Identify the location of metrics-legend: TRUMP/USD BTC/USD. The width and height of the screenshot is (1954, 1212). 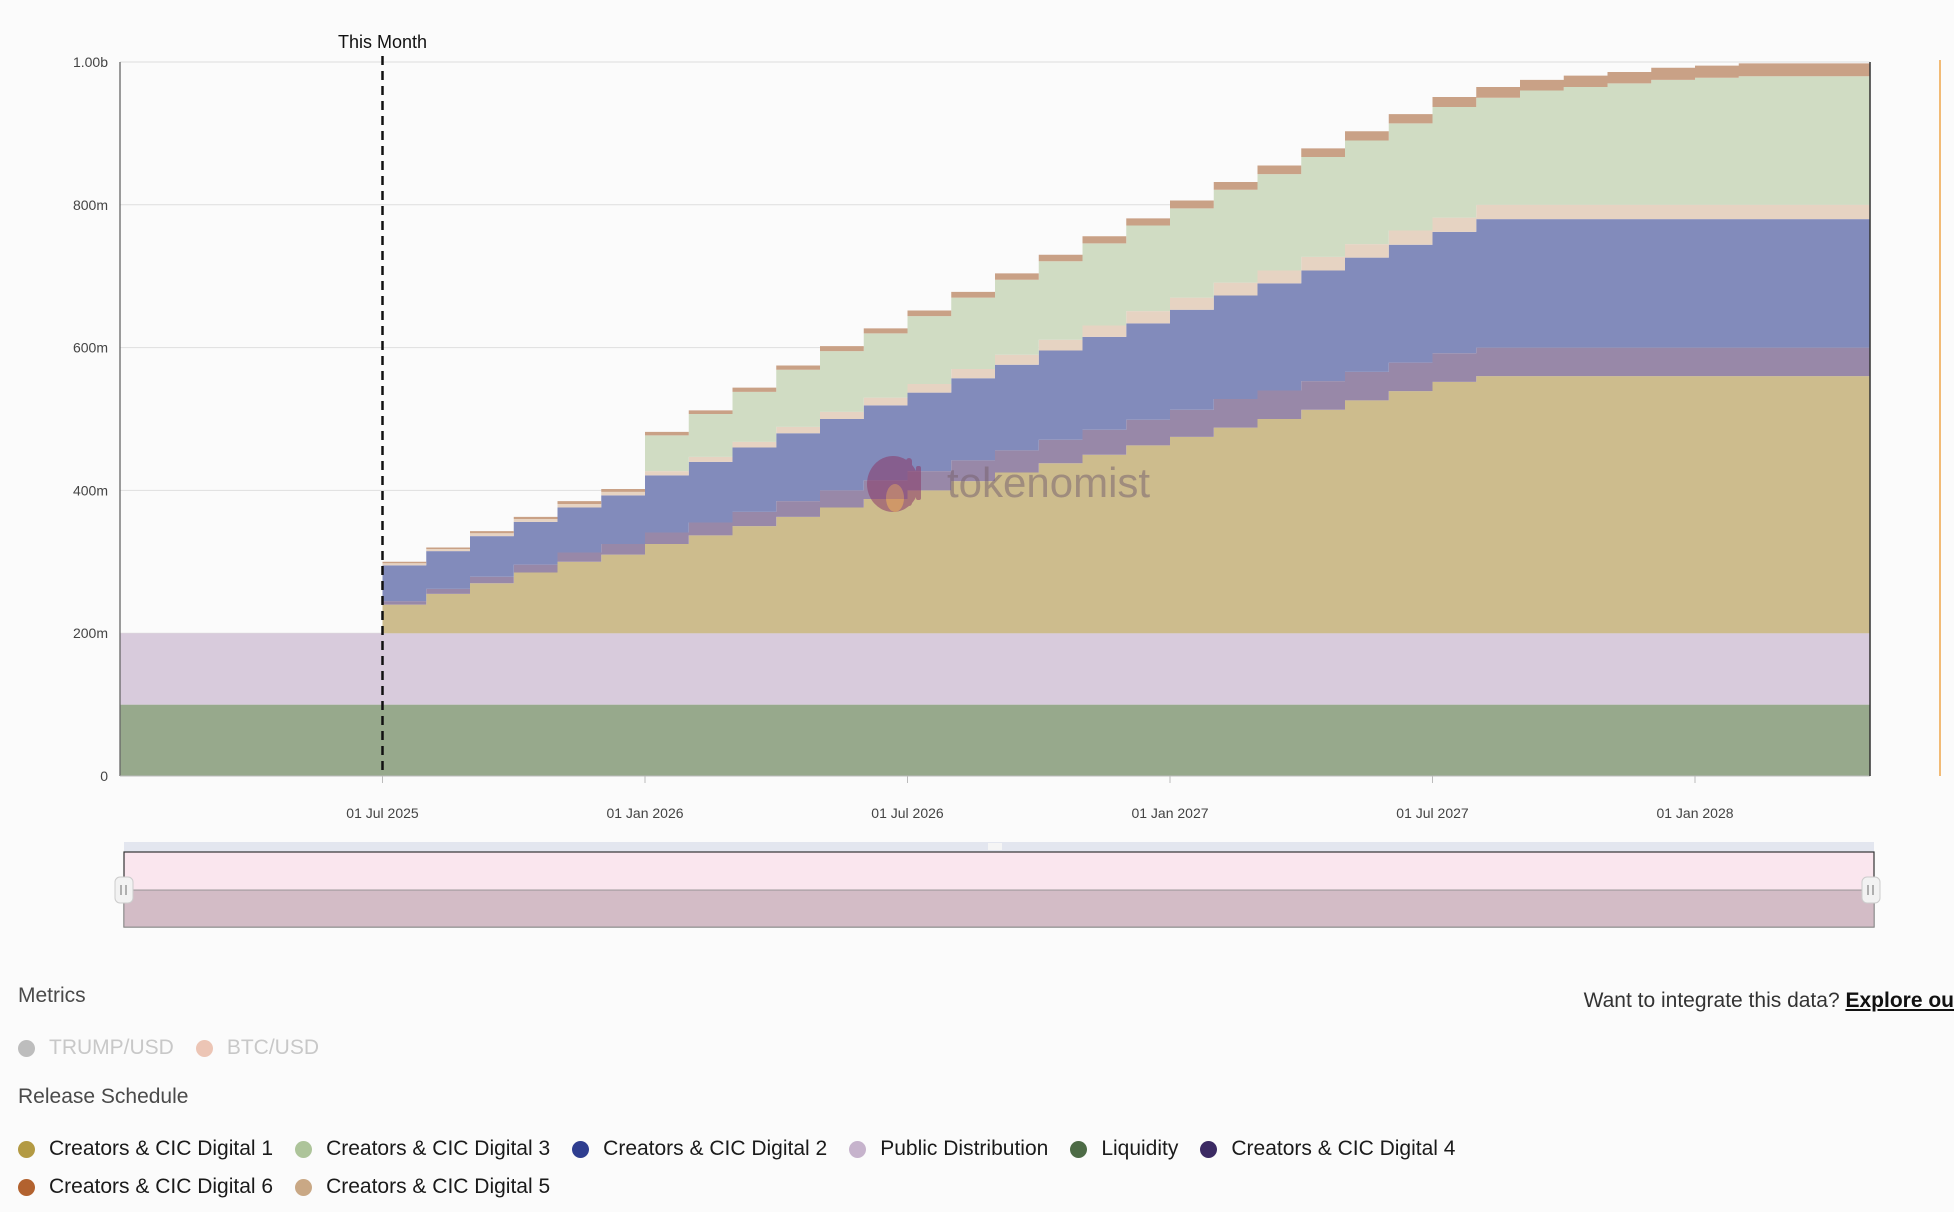
(179, 1048).